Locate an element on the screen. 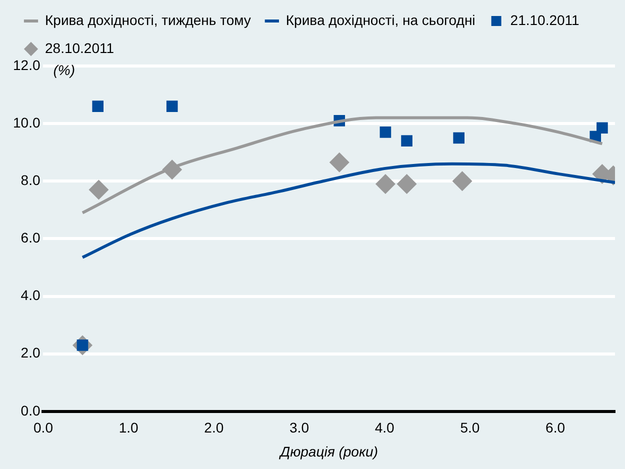 Image resolution: width=625 pixels, height=469 pixels. x-tick-label: 6.0 is located at coordinates (556, 428).